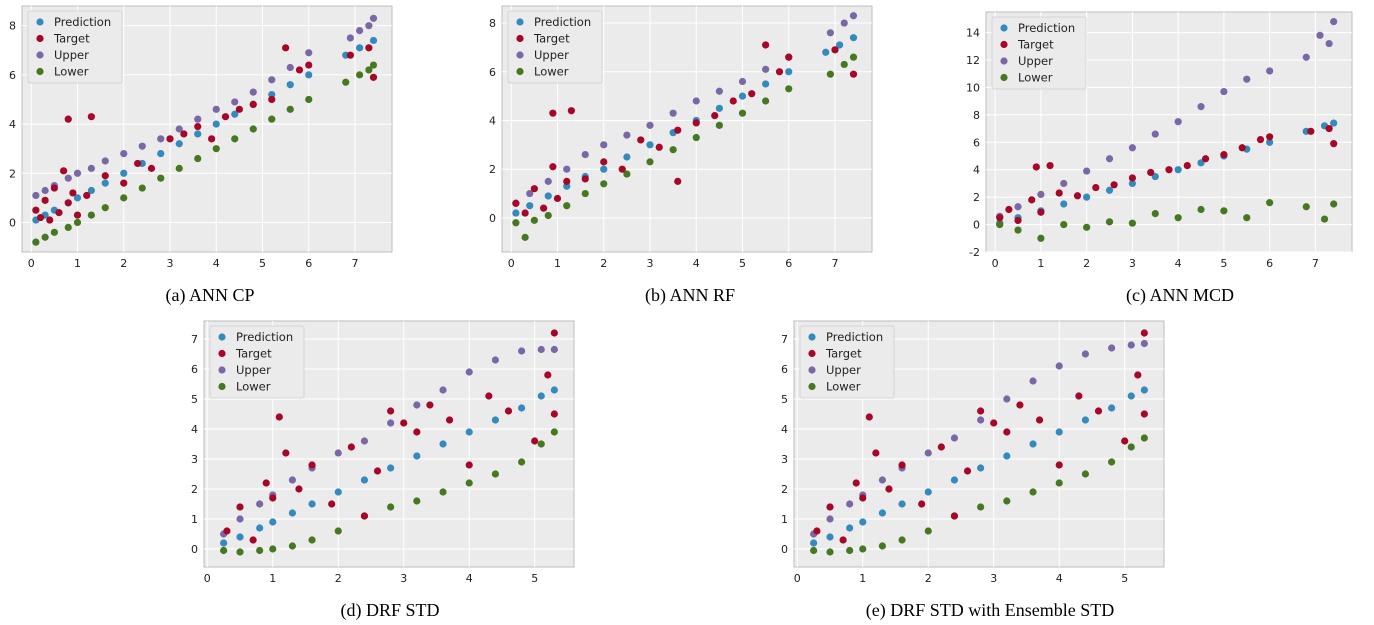 The width and height of the screenshot is (1374, 625). What do you see at coordinates (492, 218) in the screenshot?
I see `y-tick-label: 0` at bounding box center [492, 218].